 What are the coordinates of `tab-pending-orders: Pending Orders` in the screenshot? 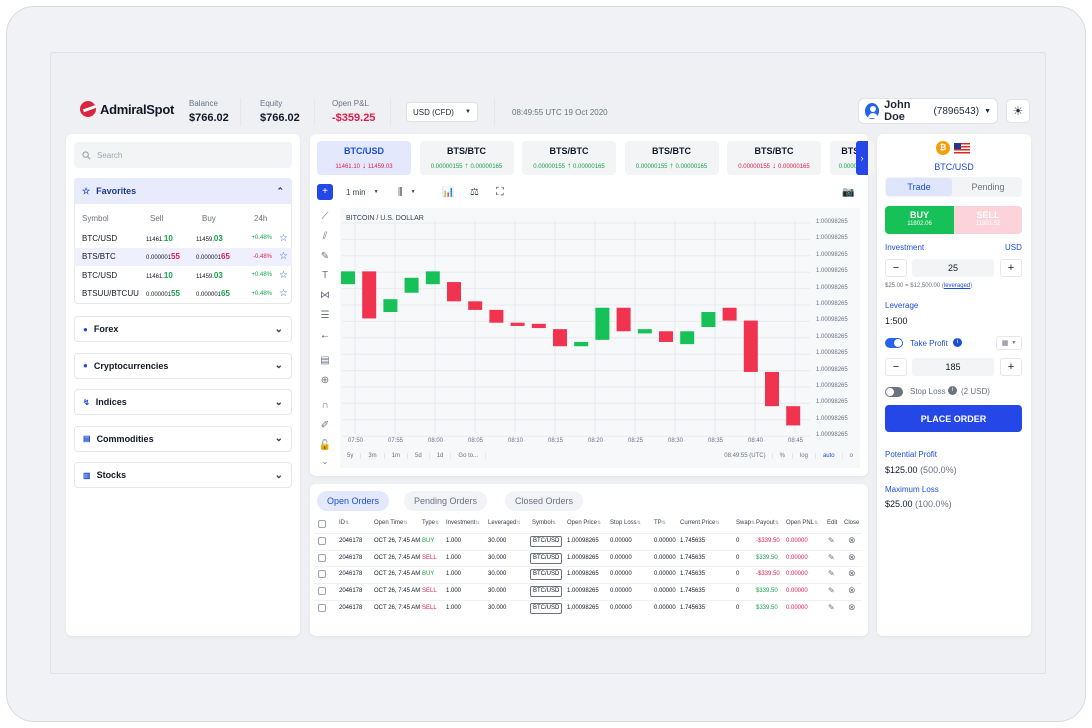 It's located at (446, 501).